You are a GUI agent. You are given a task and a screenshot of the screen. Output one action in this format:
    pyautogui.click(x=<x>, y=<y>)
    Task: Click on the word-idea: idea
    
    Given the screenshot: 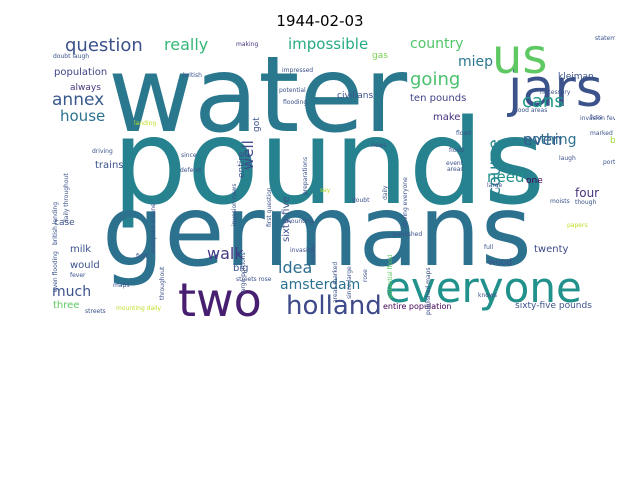 What is the action you would take?
    pyautogui.click(x=295, y=267)
    